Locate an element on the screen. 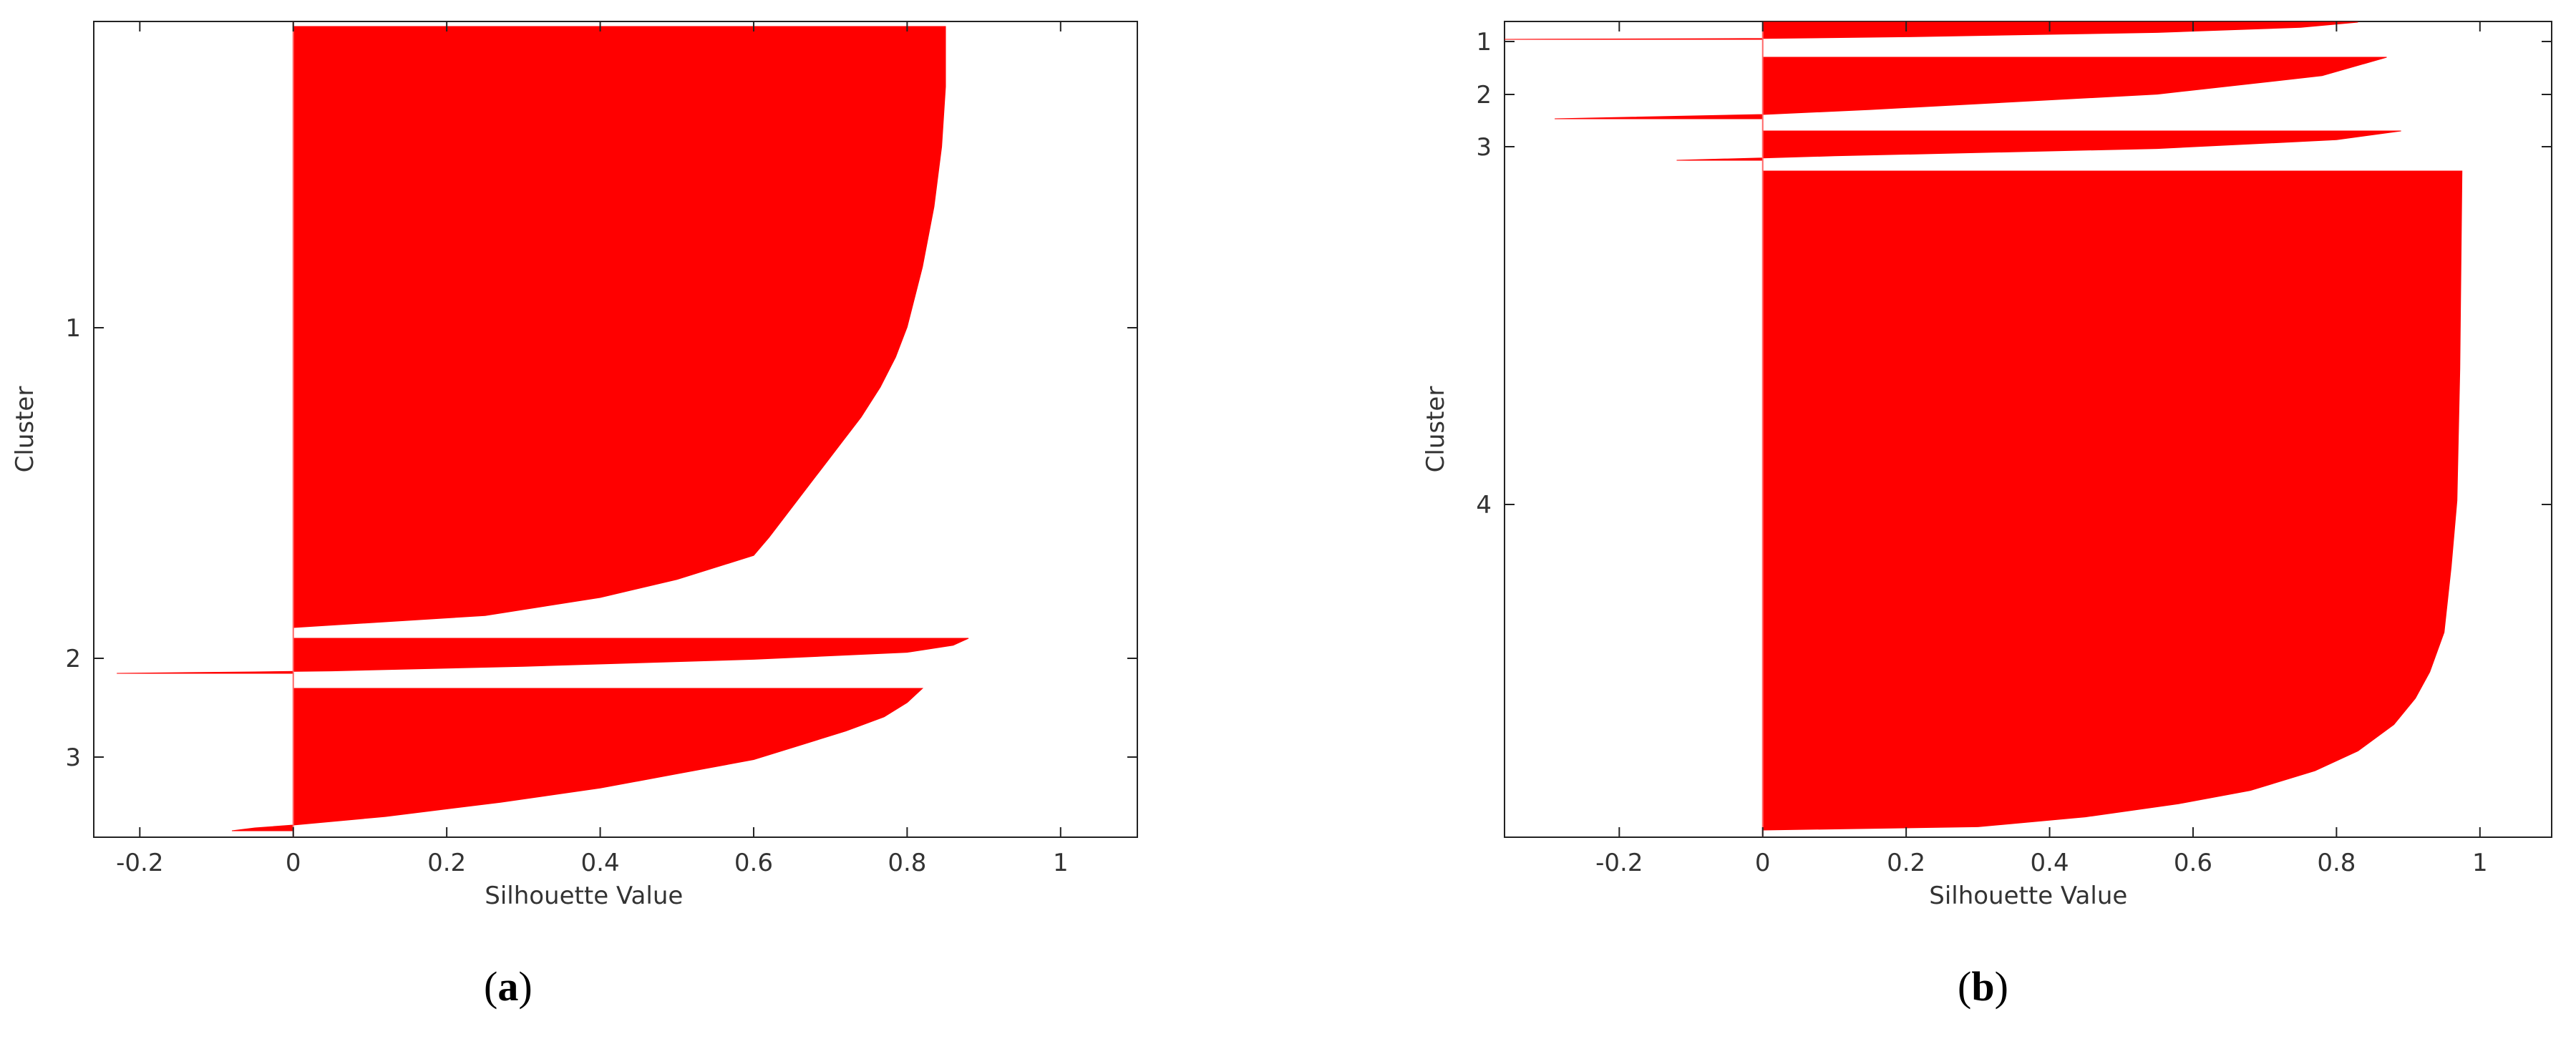  y-tick-label: 4 is located at coordinates (1484, 506).